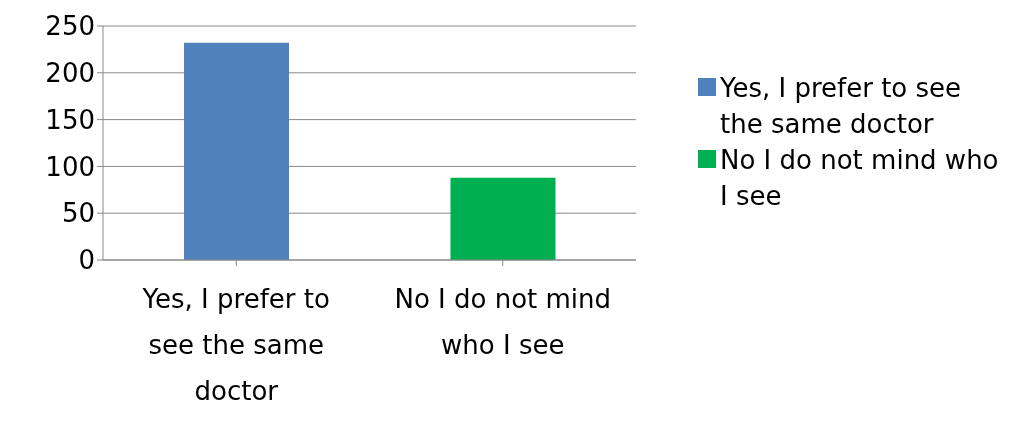 This screenshot has height=428, width=1034. I want to click on y-tick-label: 150, so click(70, 119).